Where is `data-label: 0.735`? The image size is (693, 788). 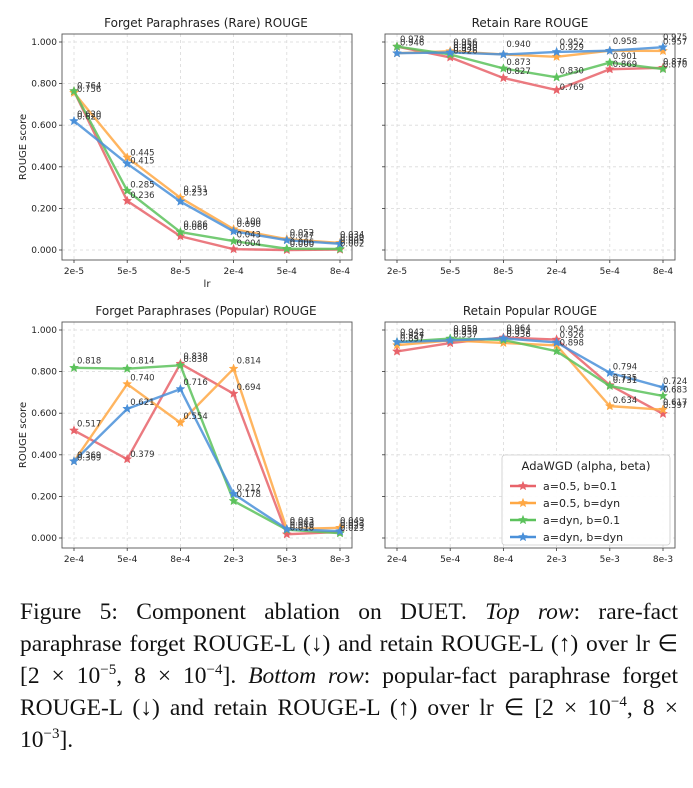 data-label: 0.735 is located at coordinates (625, 378).